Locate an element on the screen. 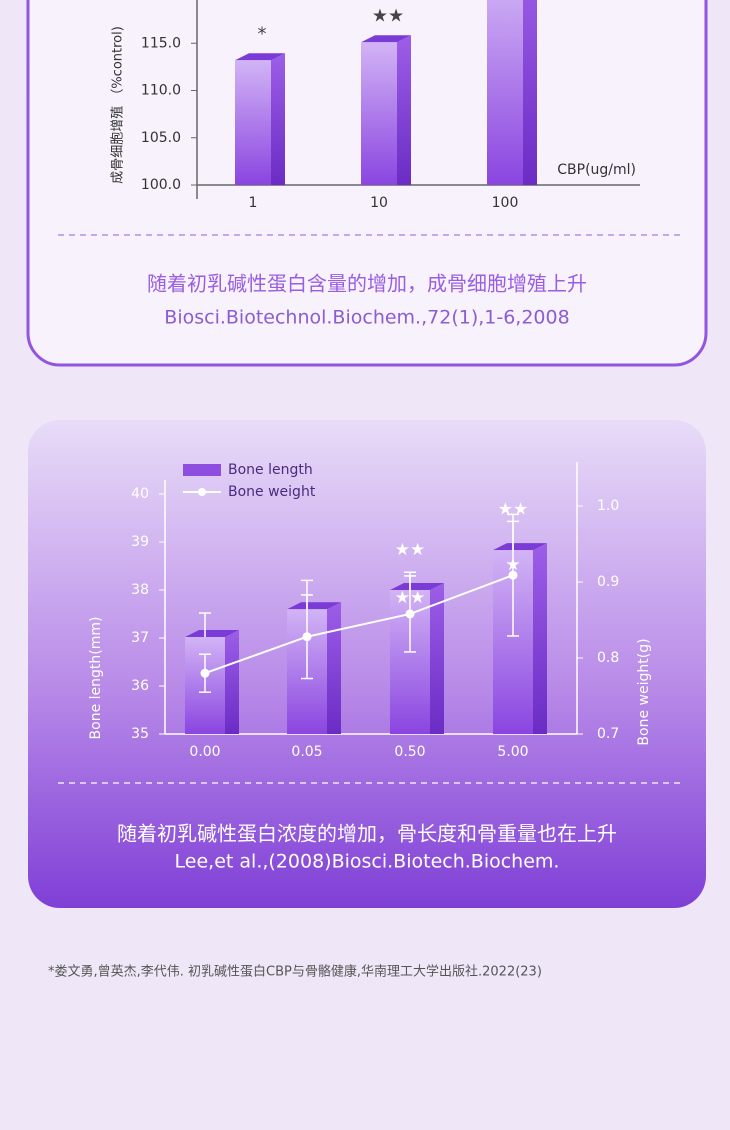  y-tick-label: 115.0 is located at coordinates (161, 43).